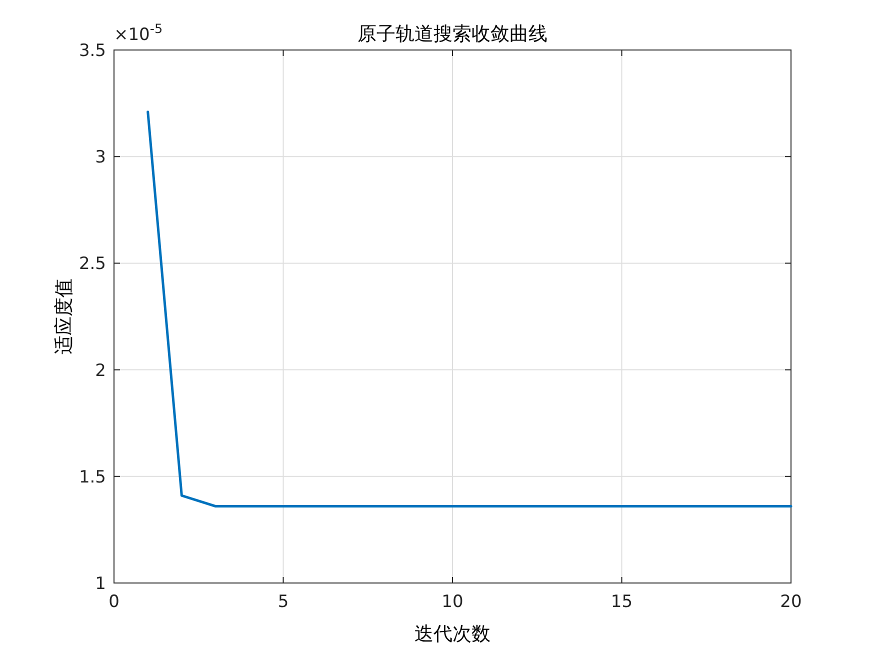 The width and height of the screenshot is (875, 656). What do you see at coordinates (138, 33) in the screenshot?
I see `text: ×10$^{-5}$` at bounding box center [138, 33].